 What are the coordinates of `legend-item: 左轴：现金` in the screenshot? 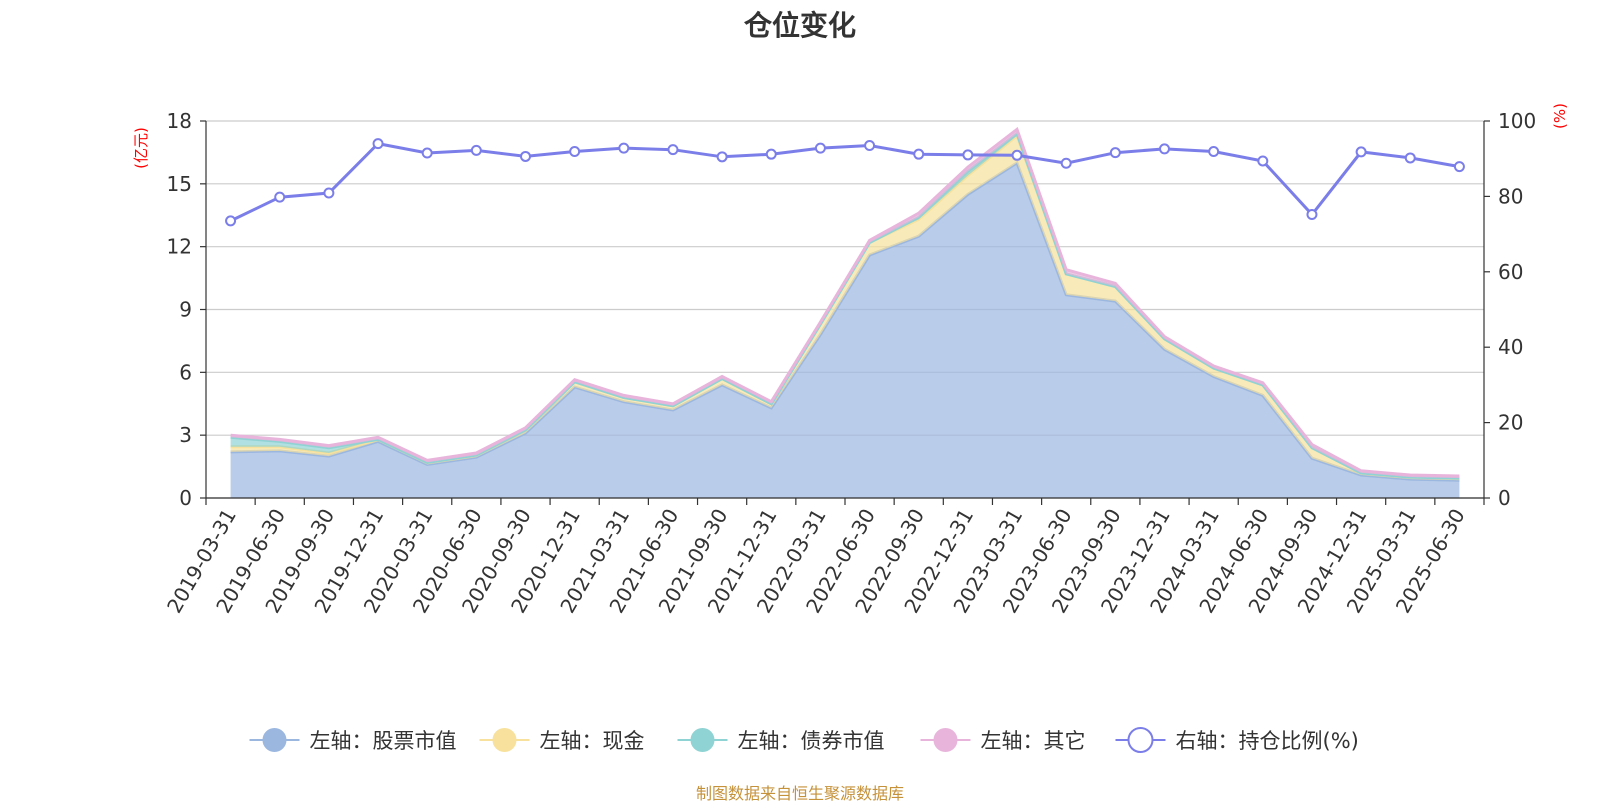 It's located at (562, 740).